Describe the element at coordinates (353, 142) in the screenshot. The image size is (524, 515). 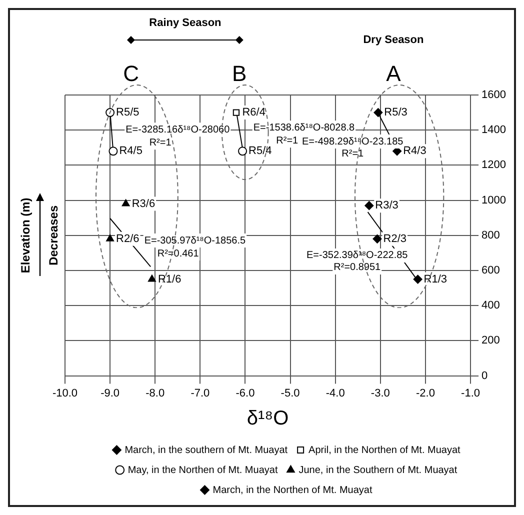
I see `annotation: E=-498.29δ¹⁸O-23.185` at that location.